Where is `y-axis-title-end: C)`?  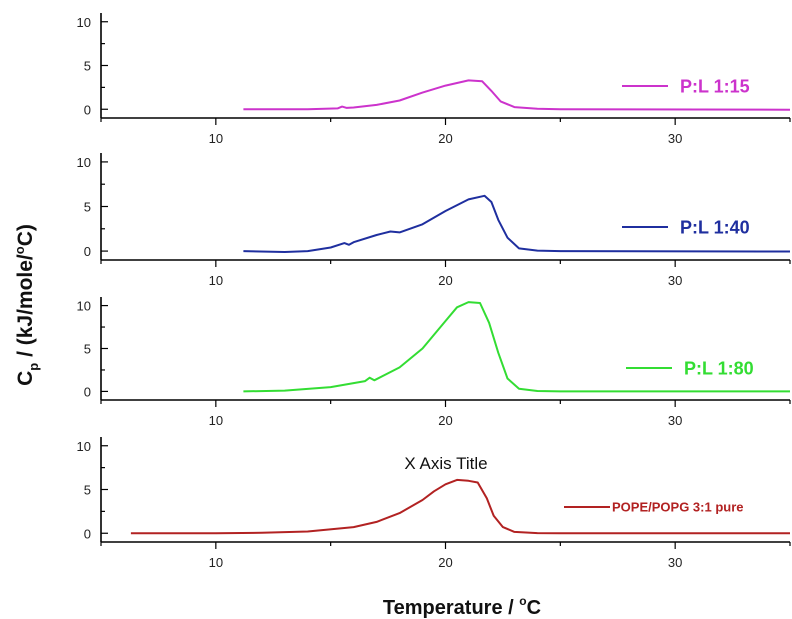 y-axis-title-end: C) is located at coordinates (25, 235).